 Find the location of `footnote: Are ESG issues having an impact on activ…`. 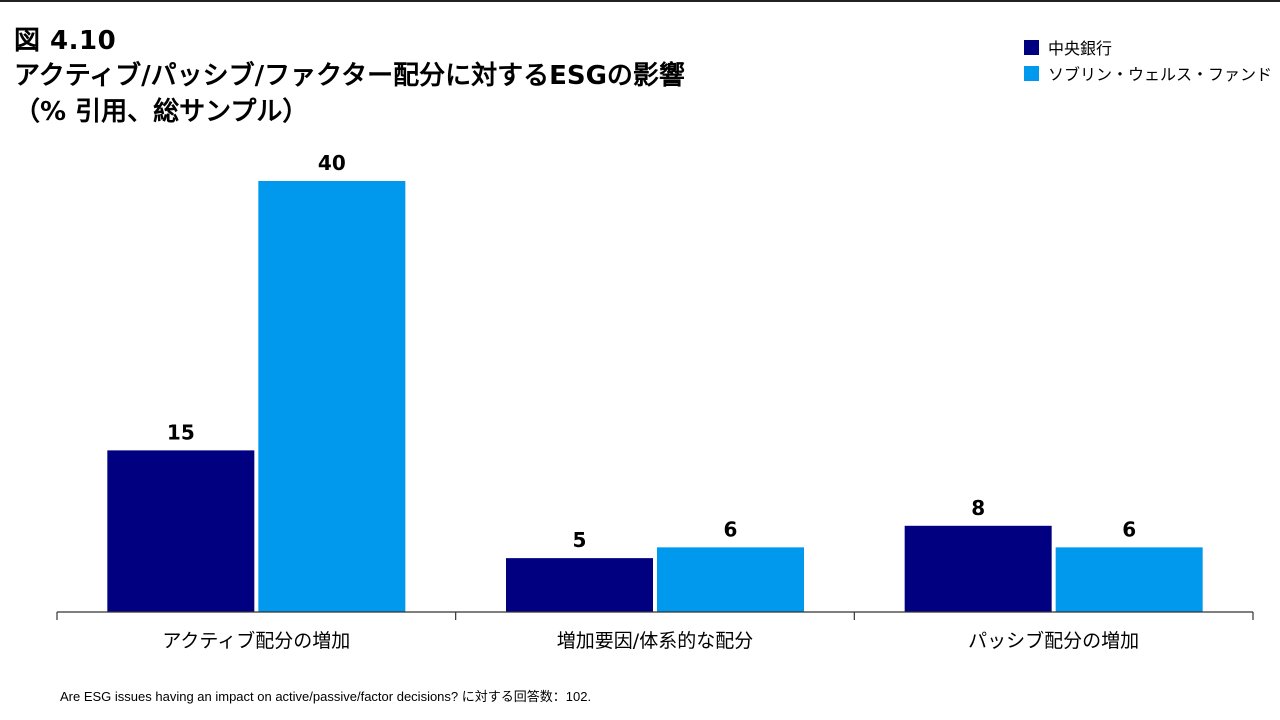

footnote: Are ESG issues having an impact on activ… is located at coordinates (326, 696).